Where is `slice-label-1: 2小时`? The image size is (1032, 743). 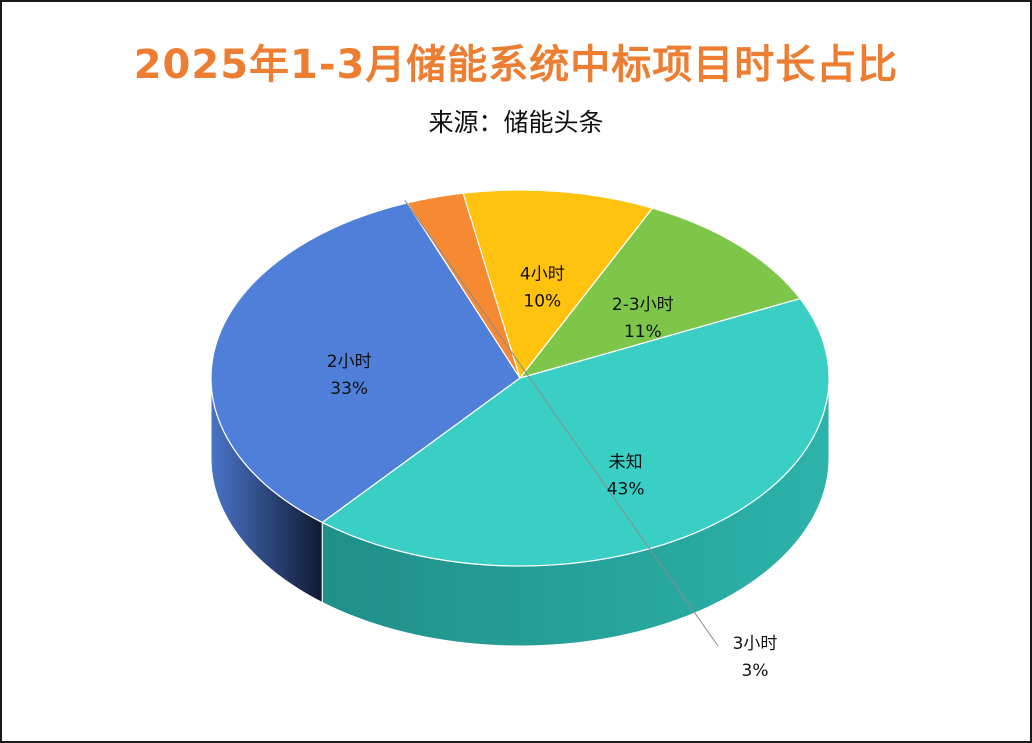
slice-label-1: 2小时 is located at coordinates (349, 362).